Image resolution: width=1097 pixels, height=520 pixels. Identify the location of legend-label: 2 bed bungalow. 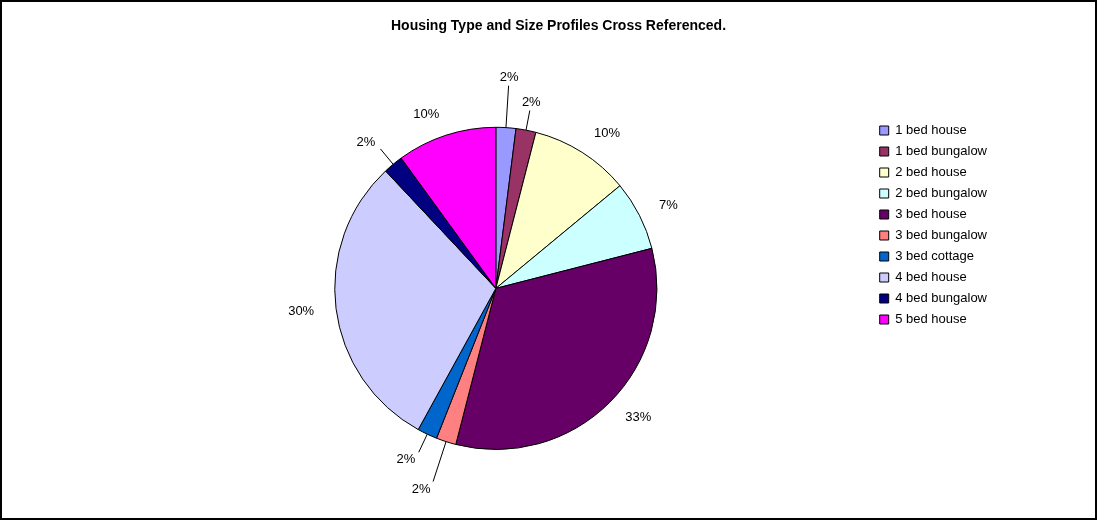
(941, 193).